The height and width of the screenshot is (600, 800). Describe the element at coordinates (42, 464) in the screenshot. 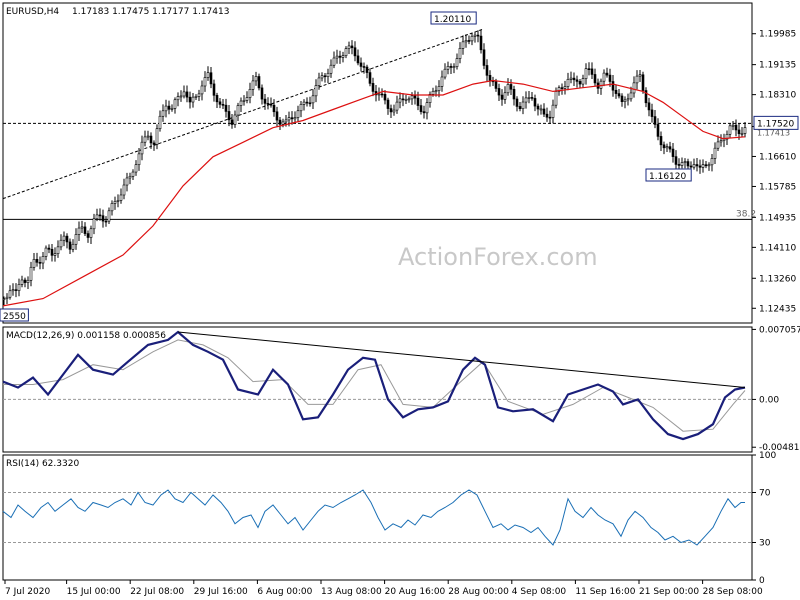

I see `rsi-panel-title: RSI(14) 62.3320` at that location.